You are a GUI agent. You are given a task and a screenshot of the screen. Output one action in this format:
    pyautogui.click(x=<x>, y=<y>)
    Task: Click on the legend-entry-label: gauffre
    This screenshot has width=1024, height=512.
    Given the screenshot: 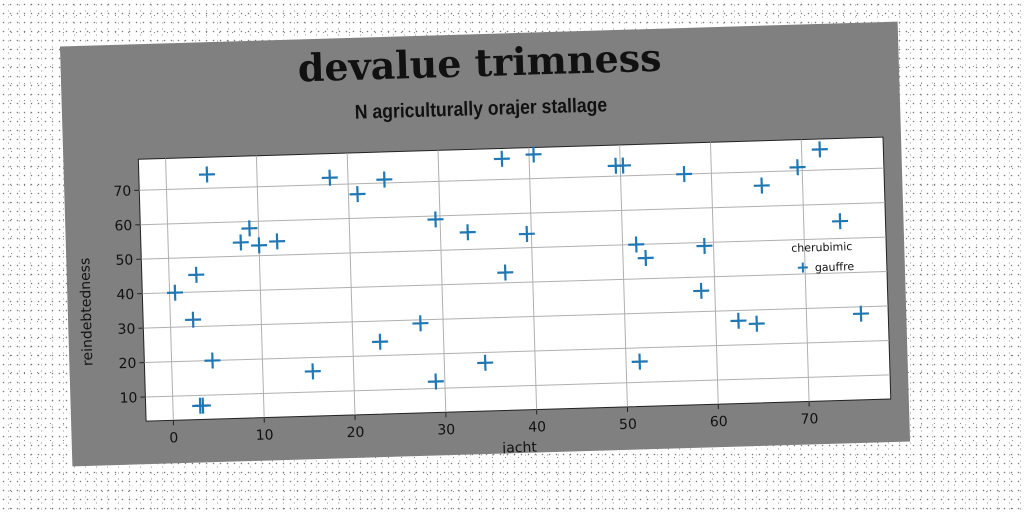 What is the action you would take?
    pyautogui.click(x=835, y=267)
    